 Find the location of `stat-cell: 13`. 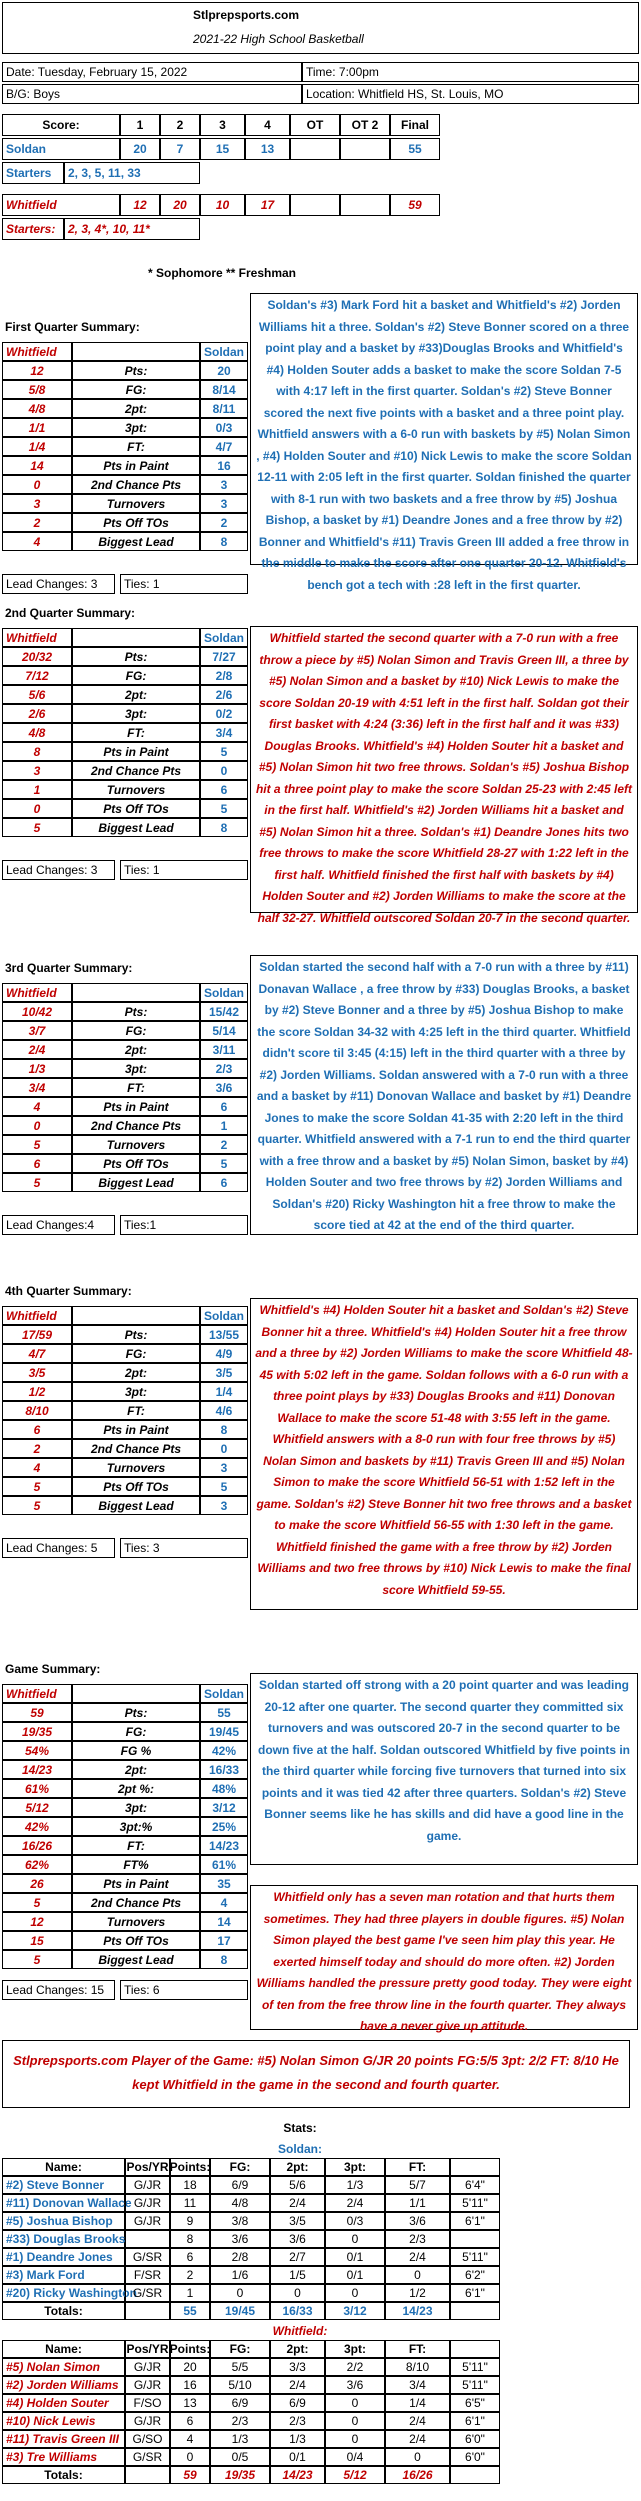

stat-cell: 13 is located at coordinates (190, 2403).